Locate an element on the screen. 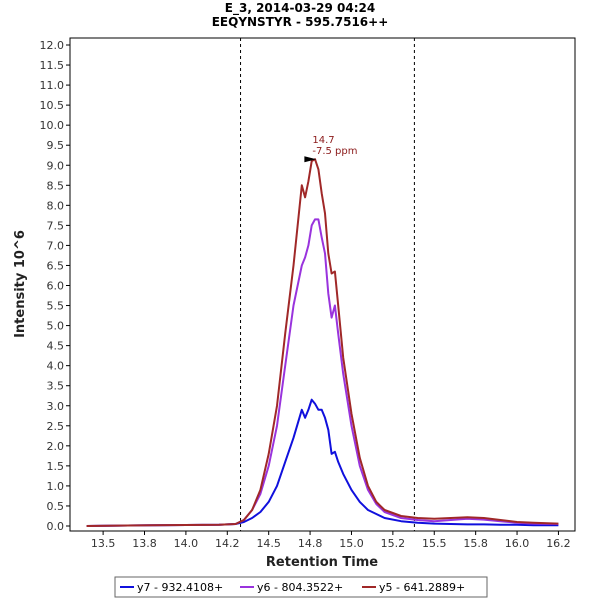 The height and width of the screenshot is (600, 600). x-tick-label: 15.2 is located at coordinates (393, 543).